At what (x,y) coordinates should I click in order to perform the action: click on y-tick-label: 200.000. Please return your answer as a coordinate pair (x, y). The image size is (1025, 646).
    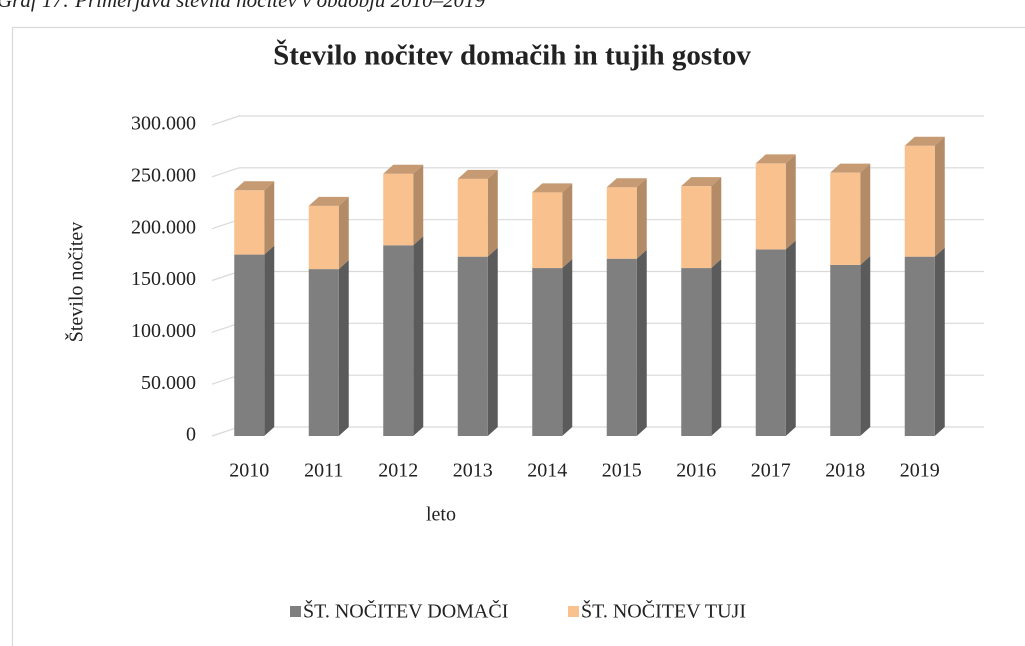
    Looking at the image, I should click on (163, 227).